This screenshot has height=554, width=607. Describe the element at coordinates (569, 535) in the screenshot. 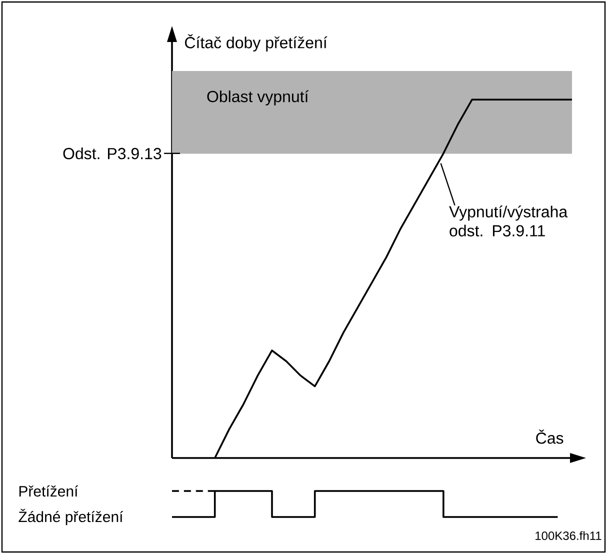

I see `text: 100K36.fh11` at that location.